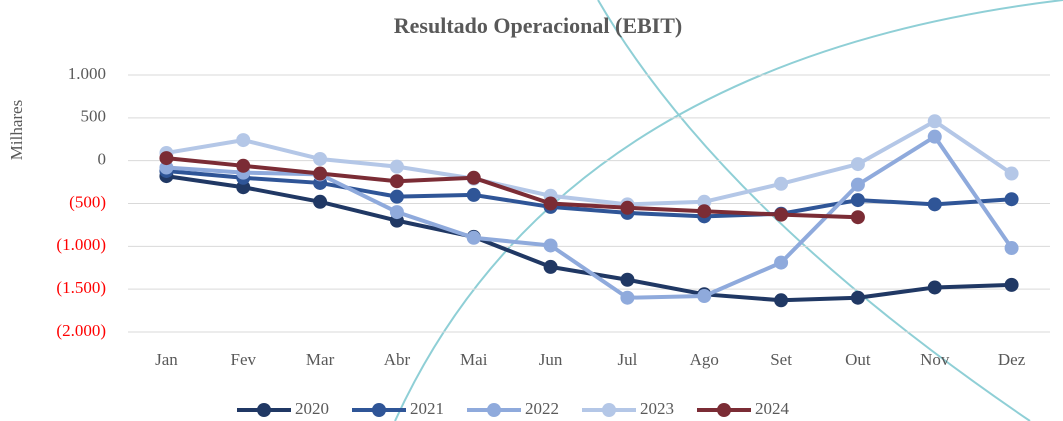  I want to click on y-tick-label: (1.000), so click(81, 244).